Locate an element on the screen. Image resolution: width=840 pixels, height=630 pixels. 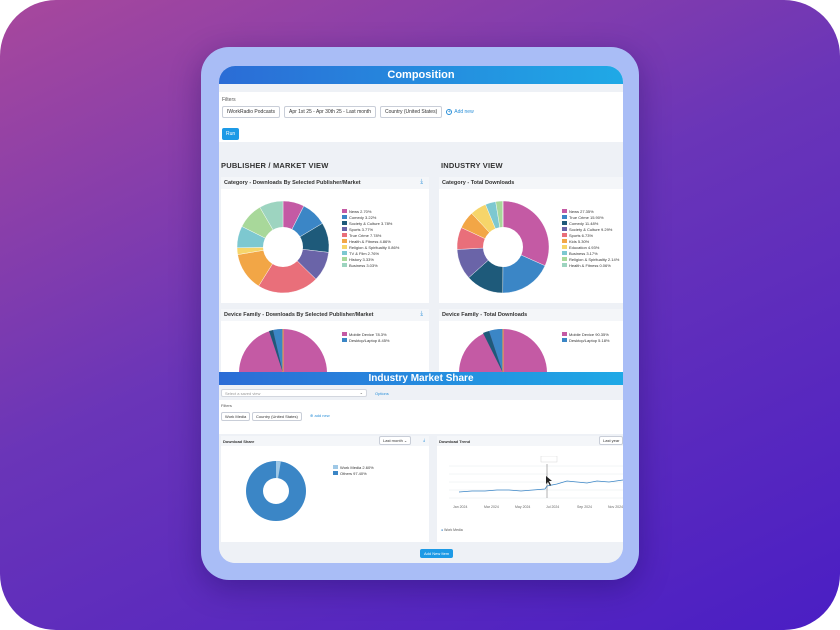
pie-slice is located at coordinates (287, 270).